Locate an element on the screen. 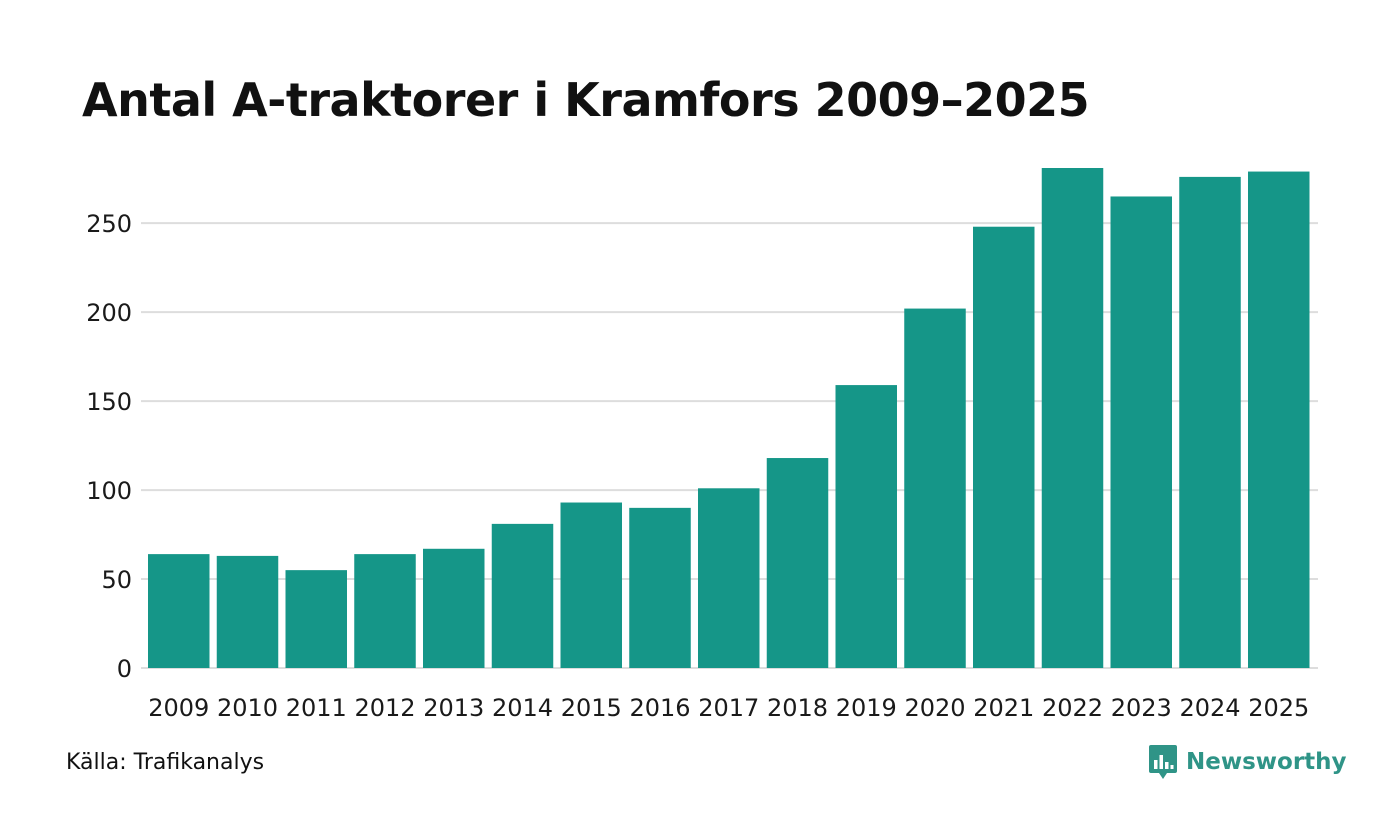  y-tick-label: 0 is located at coordinates (124, 669).